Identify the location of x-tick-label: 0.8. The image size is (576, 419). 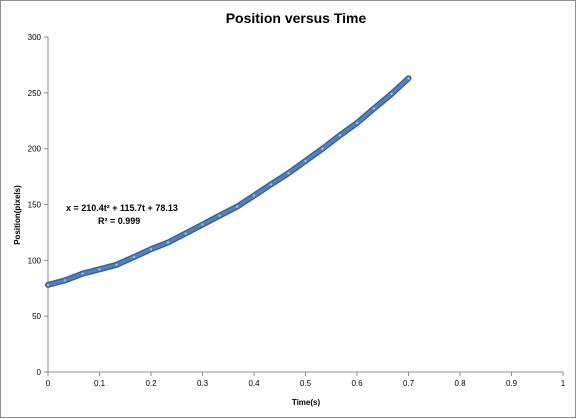
(460, 383).